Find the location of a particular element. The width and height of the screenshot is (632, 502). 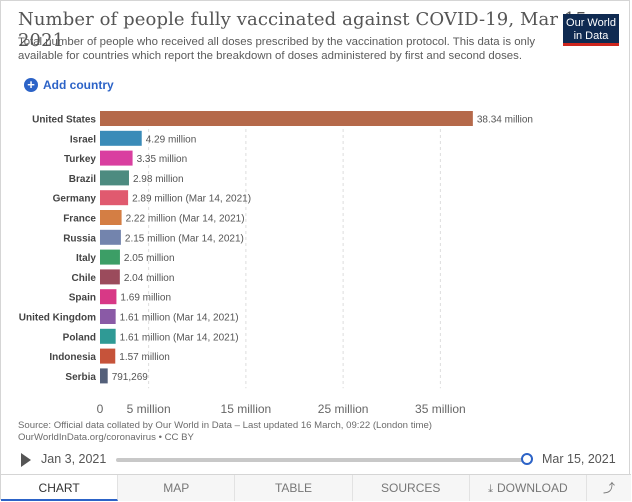

logo-line2: in Data is located at coordinates (591, 35).